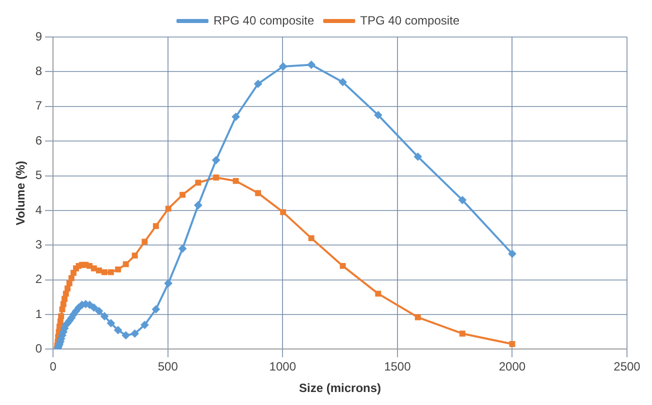 This screenshot has width=652, height=405. Describe the element at coordinates (627, 367) in the screenshot. I see `x-tick-label: 2500` at that location.